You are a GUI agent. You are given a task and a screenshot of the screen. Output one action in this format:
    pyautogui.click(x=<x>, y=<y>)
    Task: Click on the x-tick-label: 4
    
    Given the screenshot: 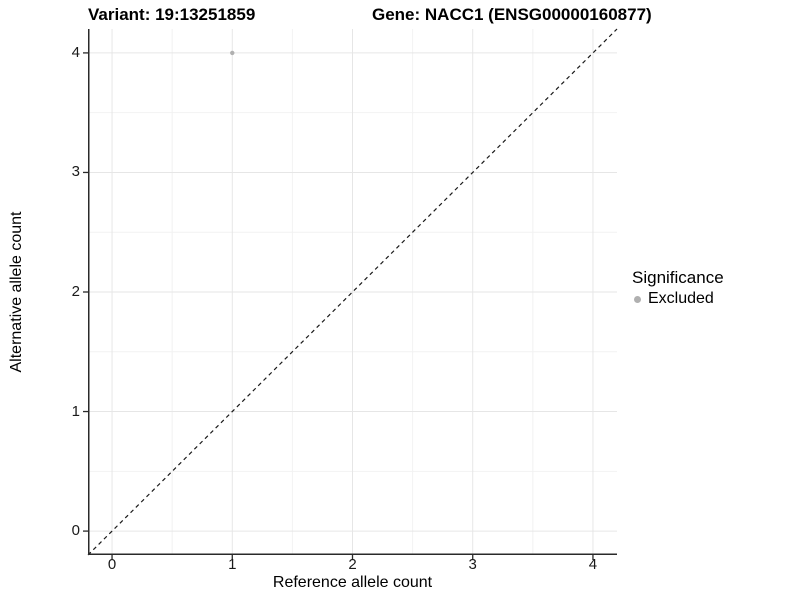 What is the action you would take?
    pyautogui.click(x=593, y=564)
    